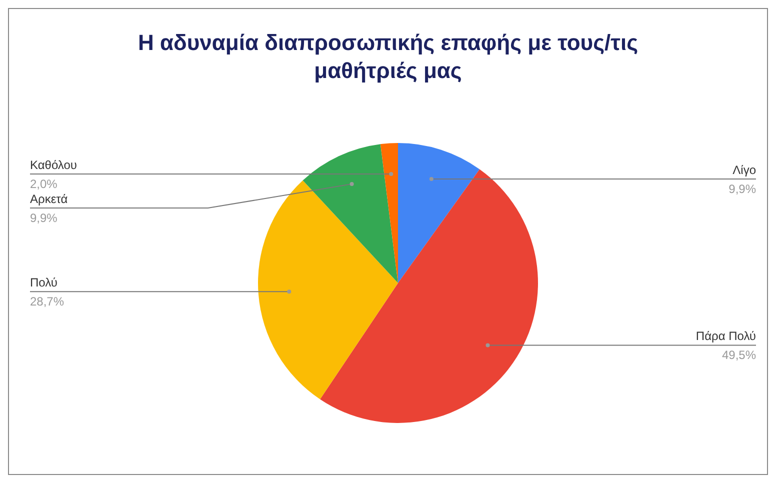  What do you see at coordinates (744, 170) in the screenshot?
I see `slice-label: Λίγο` at bounding box center [744, 170].